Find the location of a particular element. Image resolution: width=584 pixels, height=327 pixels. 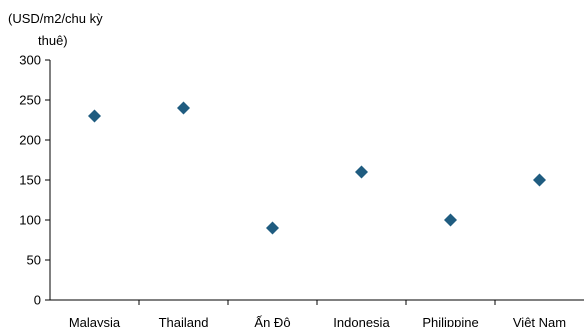

y-axis: 0 50 100 150 200 250 300 is located at coordinates (35, 180).